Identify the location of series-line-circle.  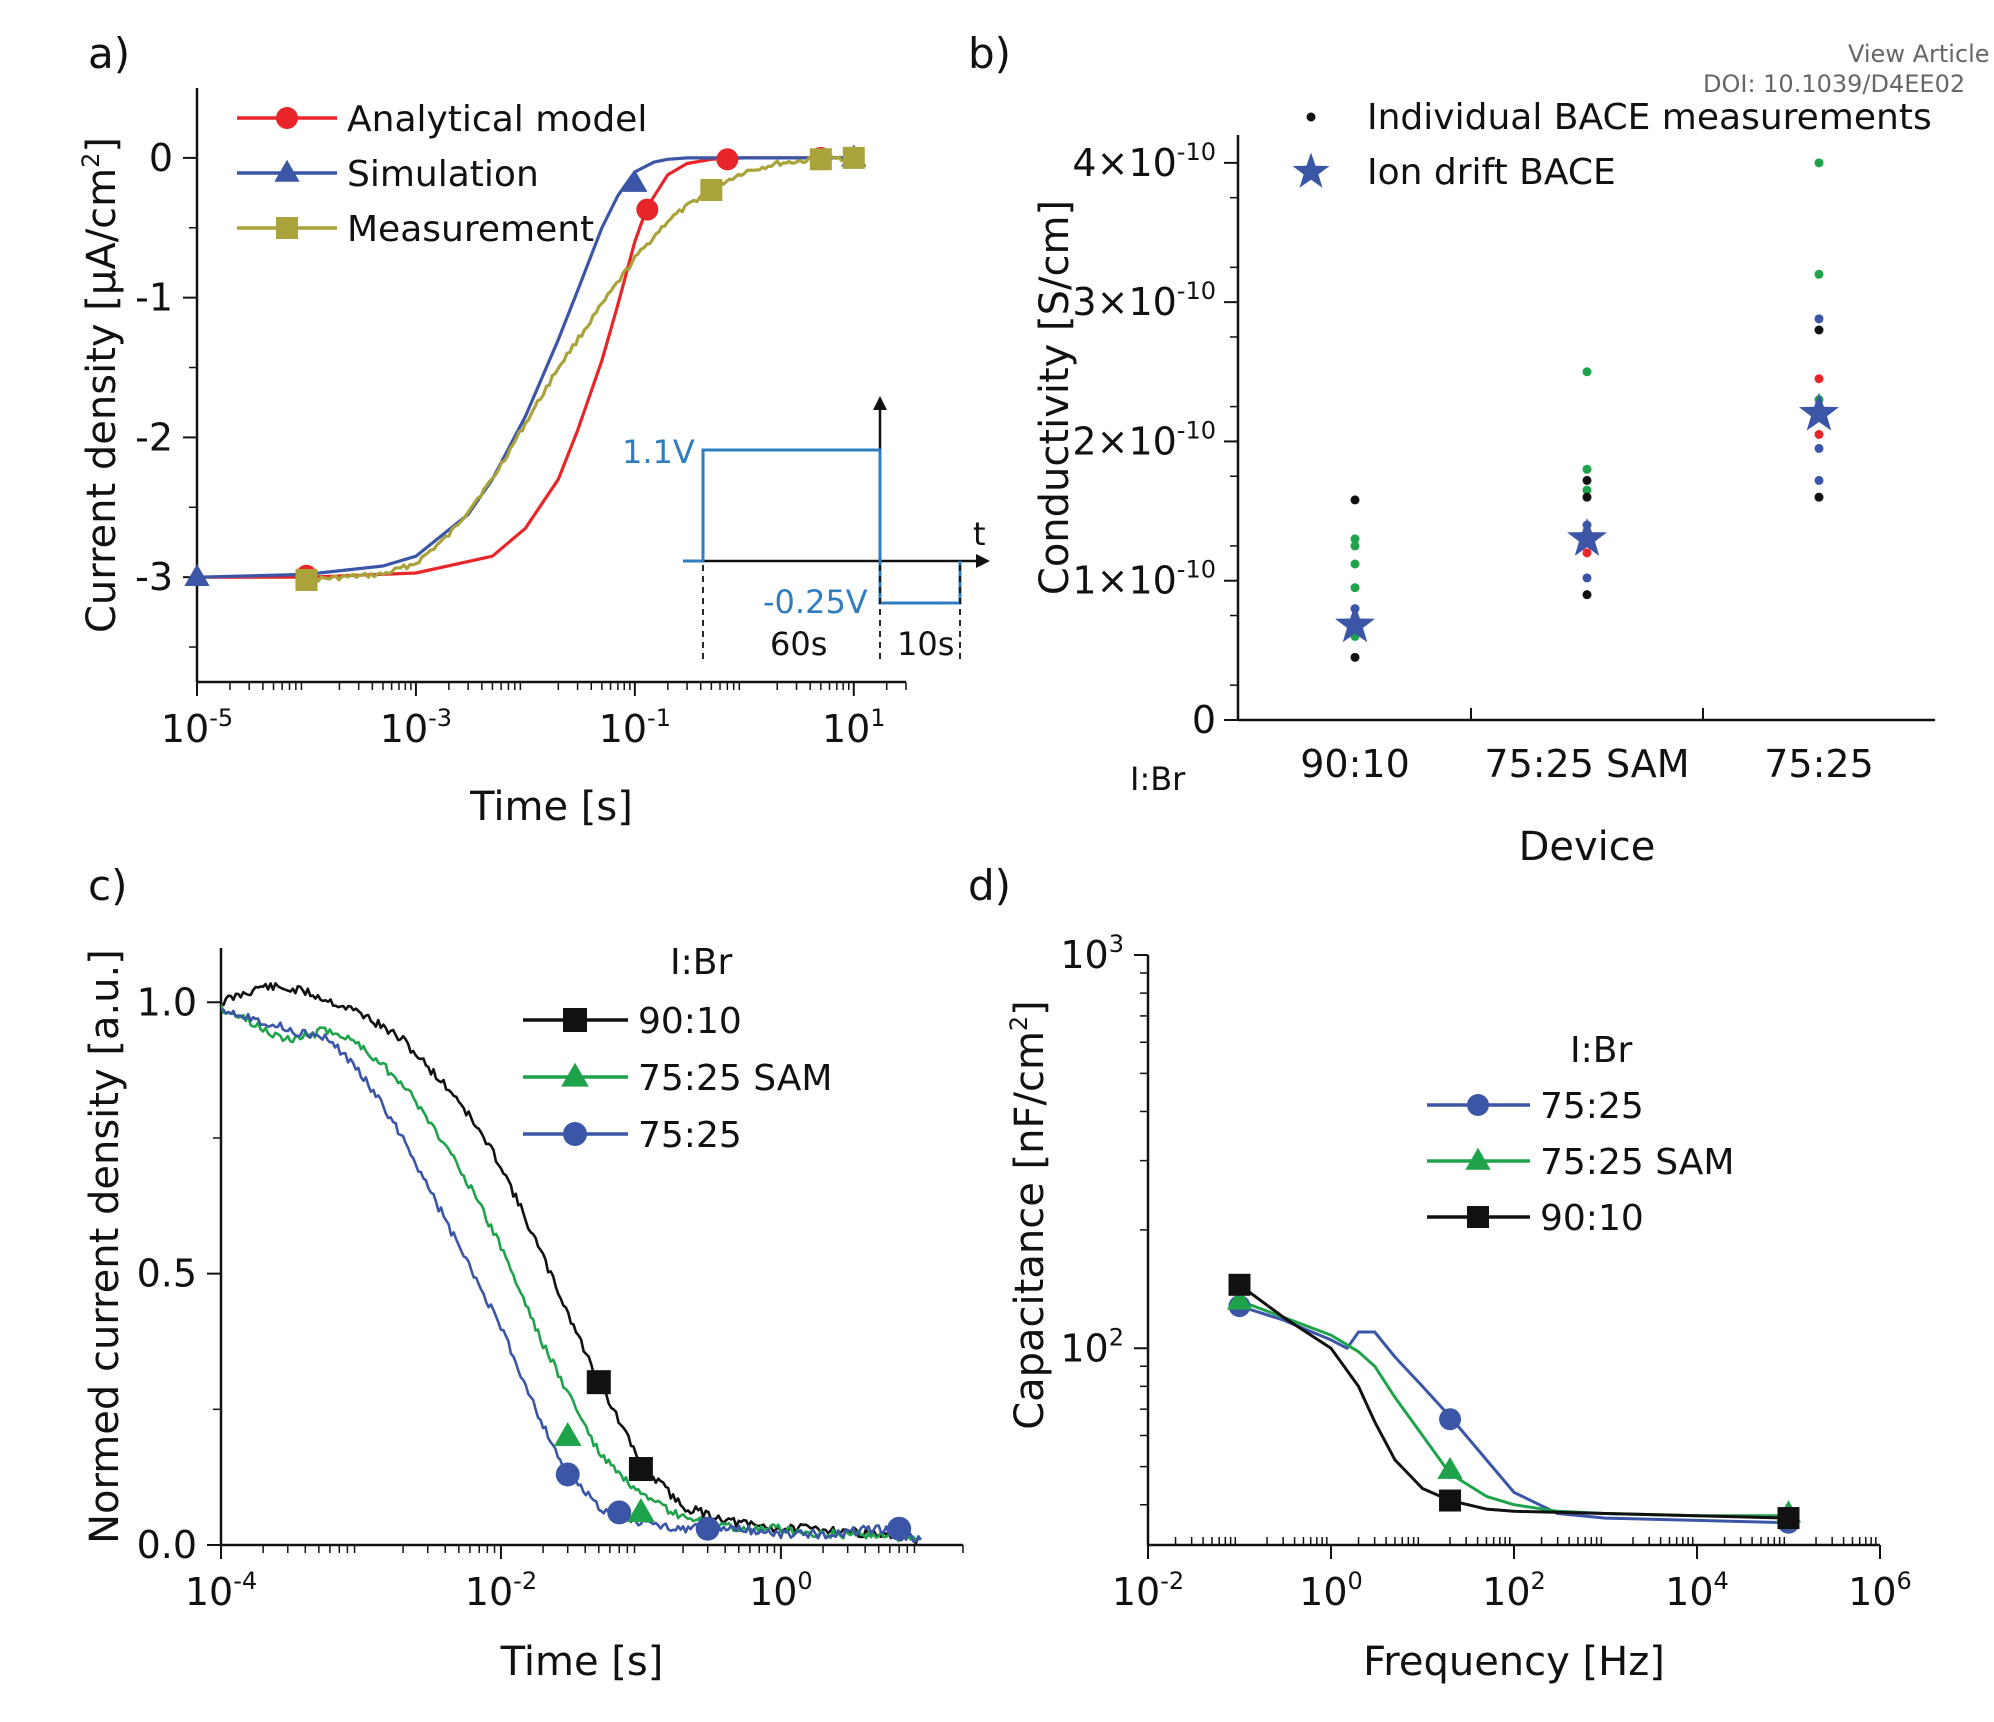
(1514, 1414).